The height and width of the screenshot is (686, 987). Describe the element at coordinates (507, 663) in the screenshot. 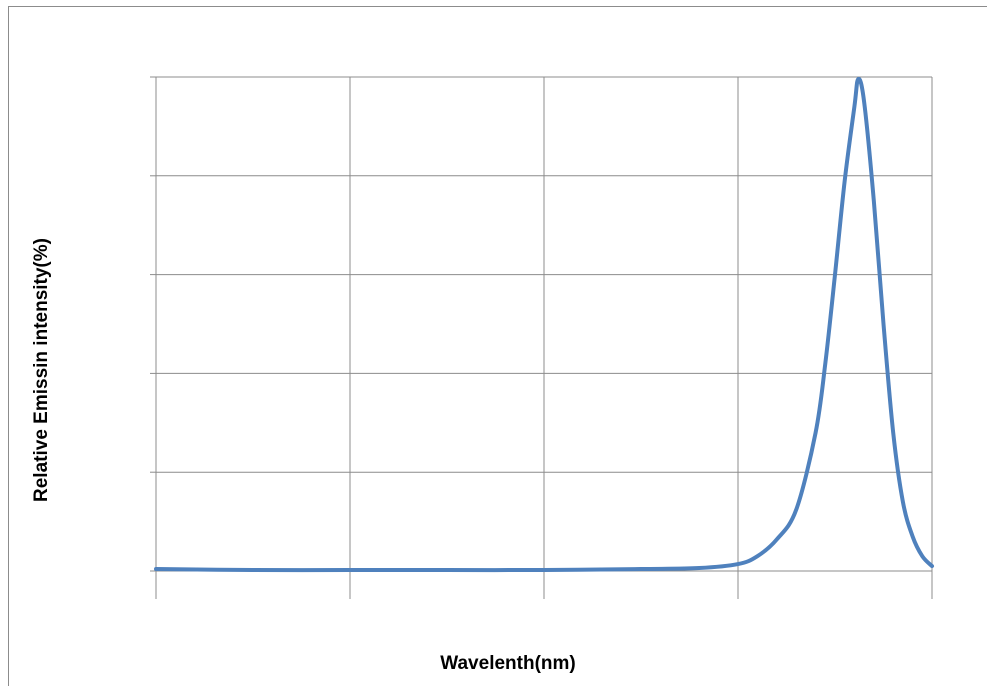

I see `x-axis-title: Wavelenth(nm)` at that location.